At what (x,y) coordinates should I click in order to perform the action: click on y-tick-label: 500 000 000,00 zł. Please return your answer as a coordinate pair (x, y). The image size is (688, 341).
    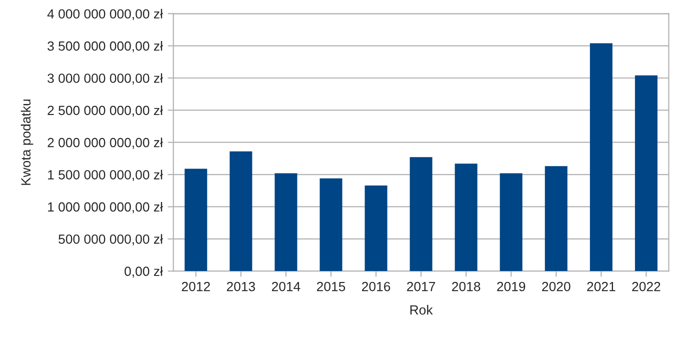
    Looking at the image, I should click on (110, 240).